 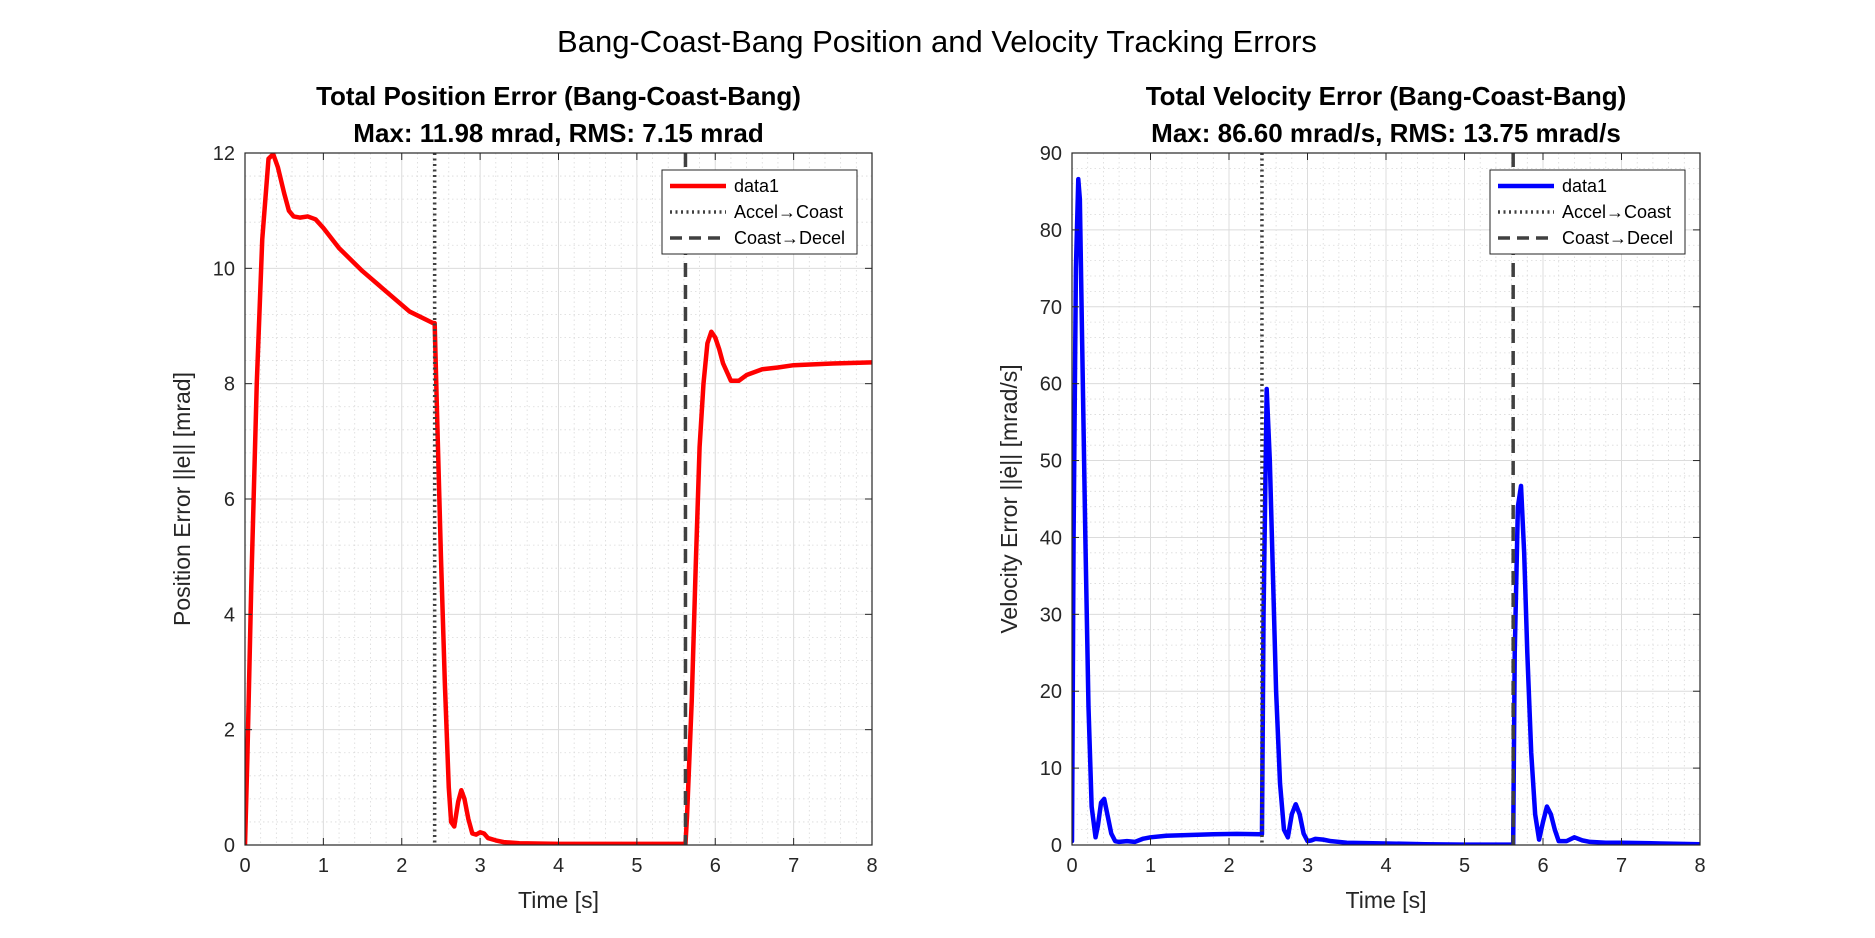 I want to click on velocity-ytick-label: 40, so click(x=1051, y=538).